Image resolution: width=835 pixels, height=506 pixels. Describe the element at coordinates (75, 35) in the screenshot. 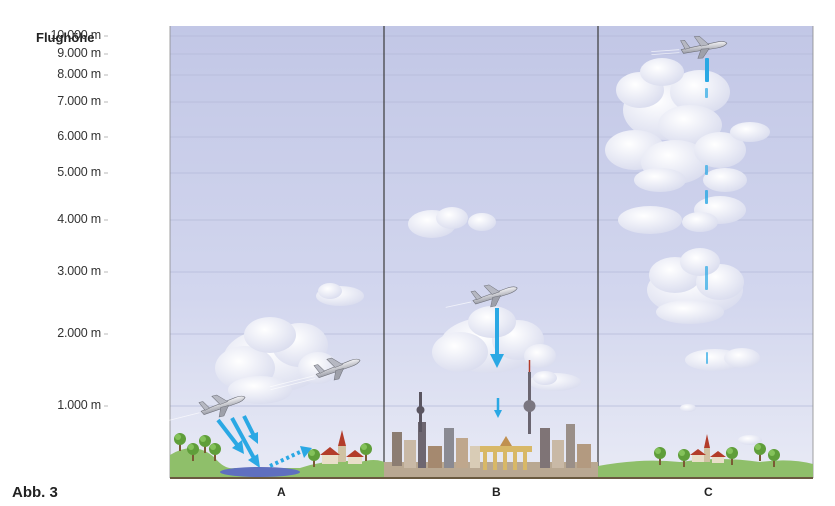

I see `altitude-tick-label: 10.000 m` at that location.